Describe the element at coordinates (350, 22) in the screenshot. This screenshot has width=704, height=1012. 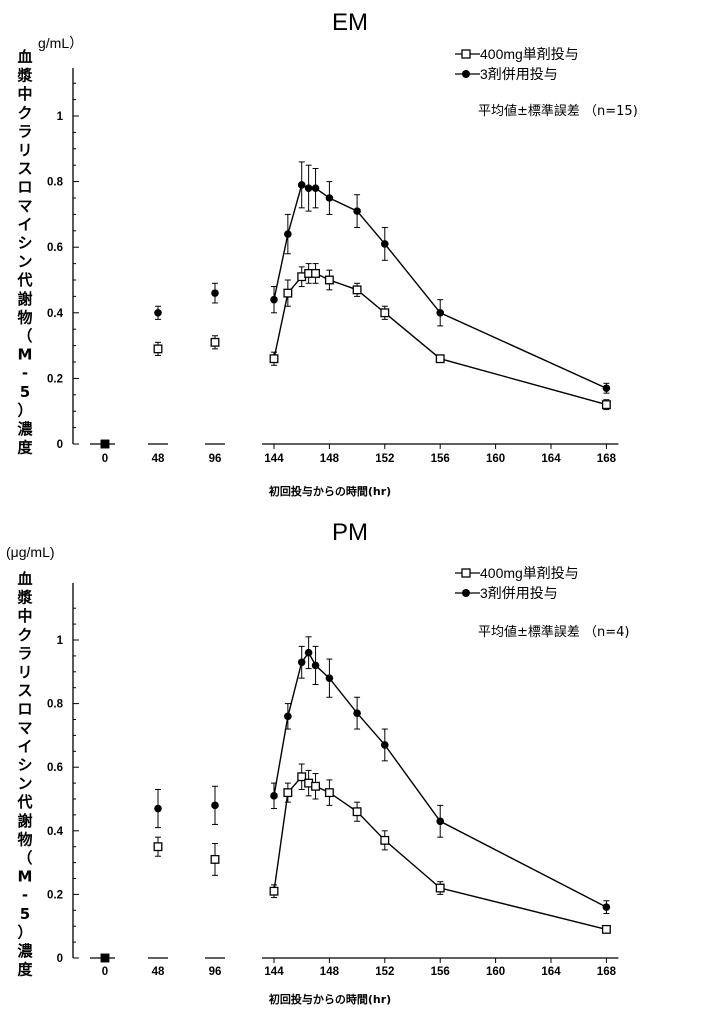
I see `chart-title: EM` at that location.